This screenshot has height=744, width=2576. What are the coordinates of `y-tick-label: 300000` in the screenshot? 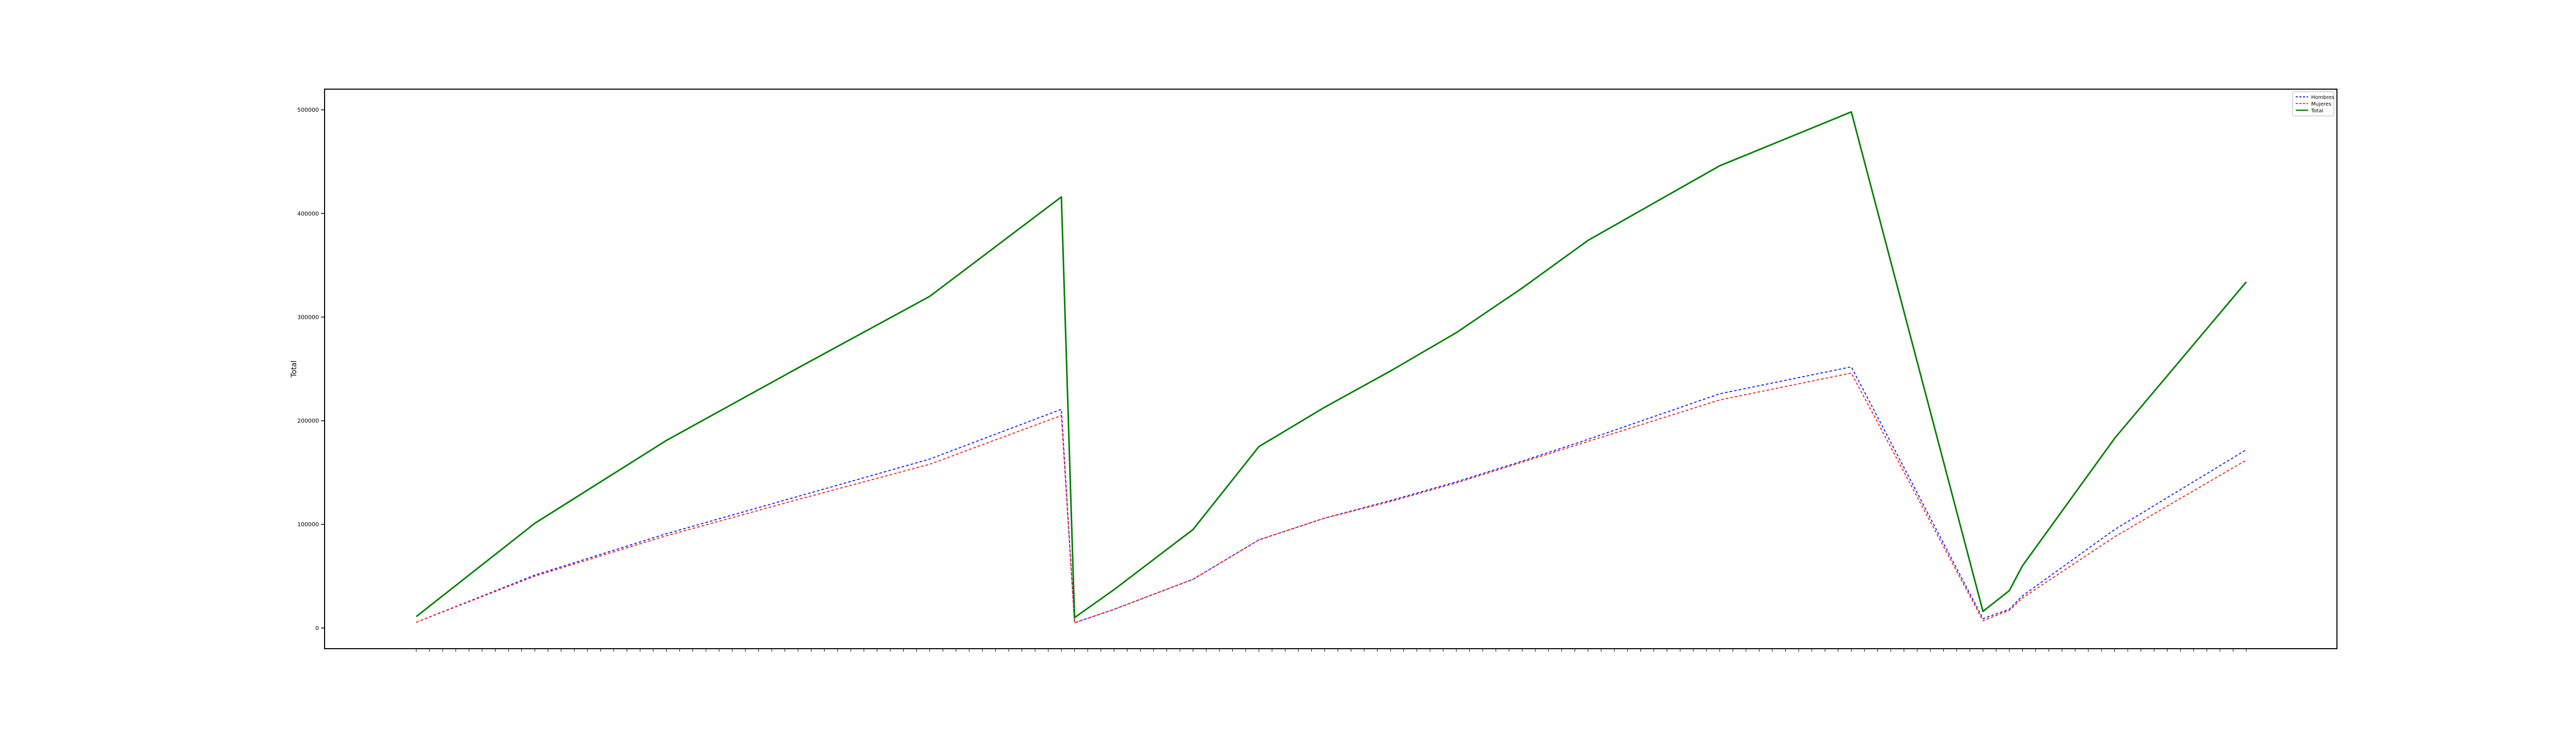 It's located at (308, 317).